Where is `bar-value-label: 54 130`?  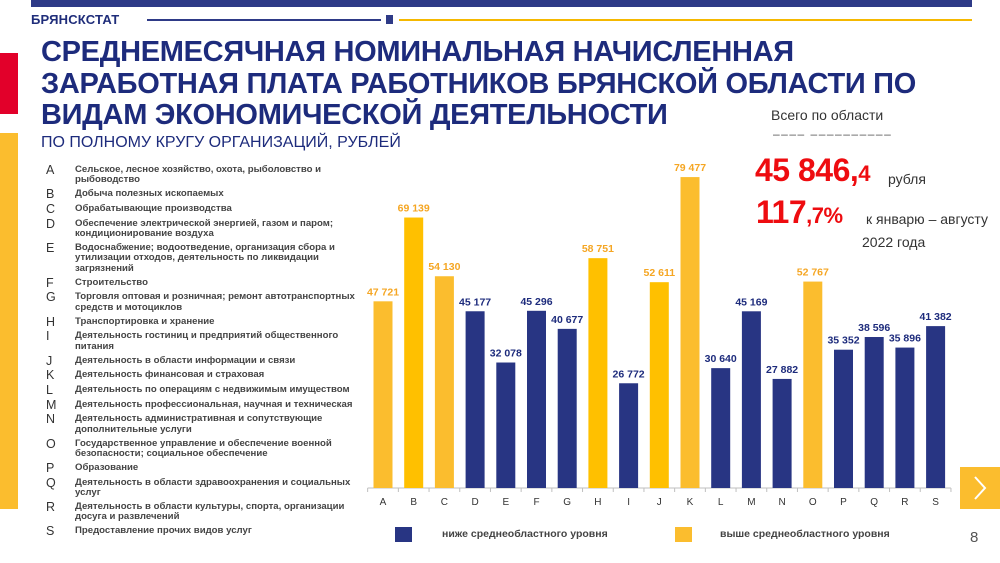
bar-value-label: 54 130 is located at coordinates (444, 267).